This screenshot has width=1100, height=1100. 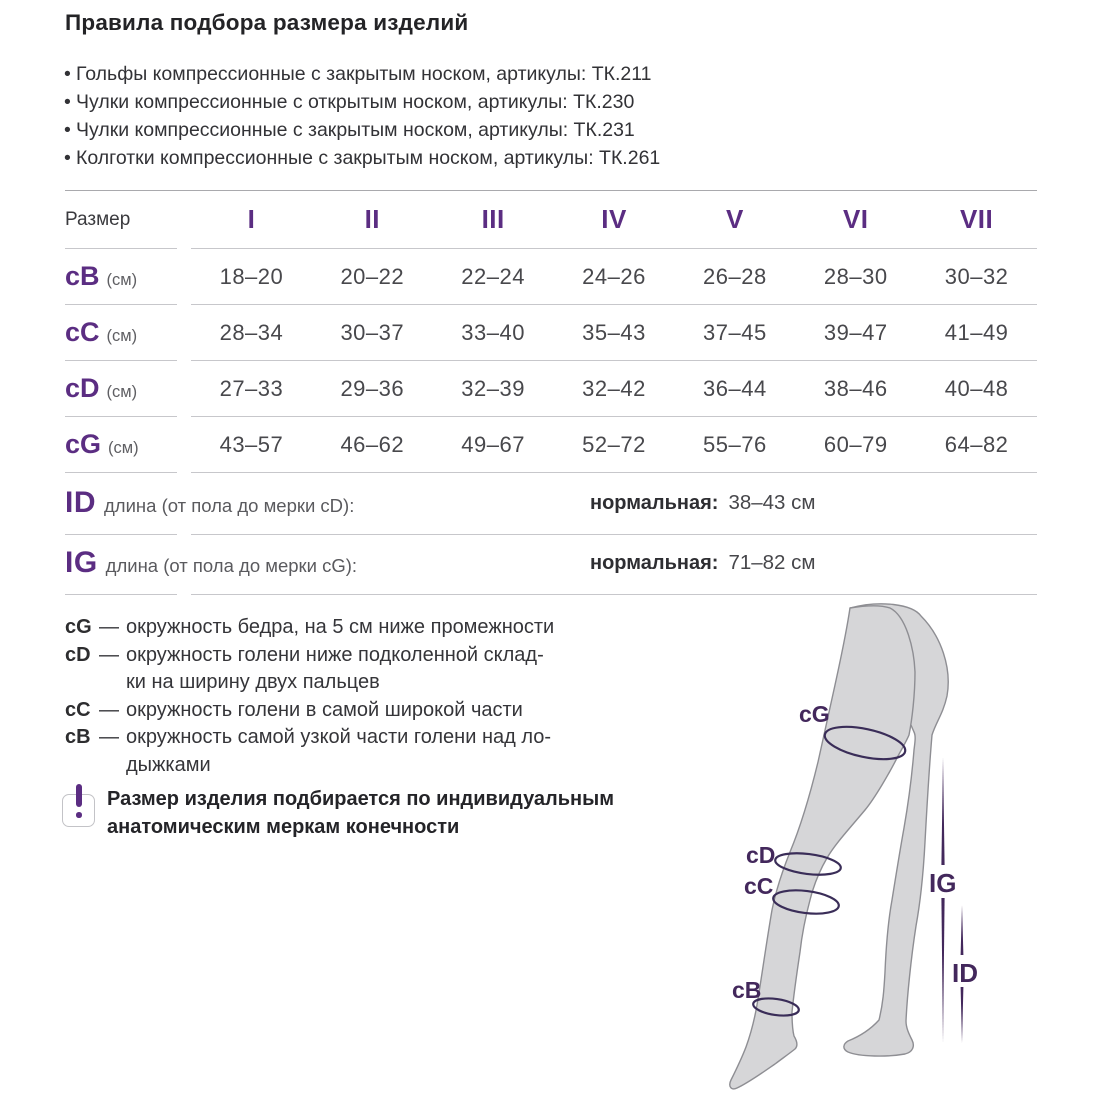 I want to click on value-cell: 64–82, so click(x=976, y=444).